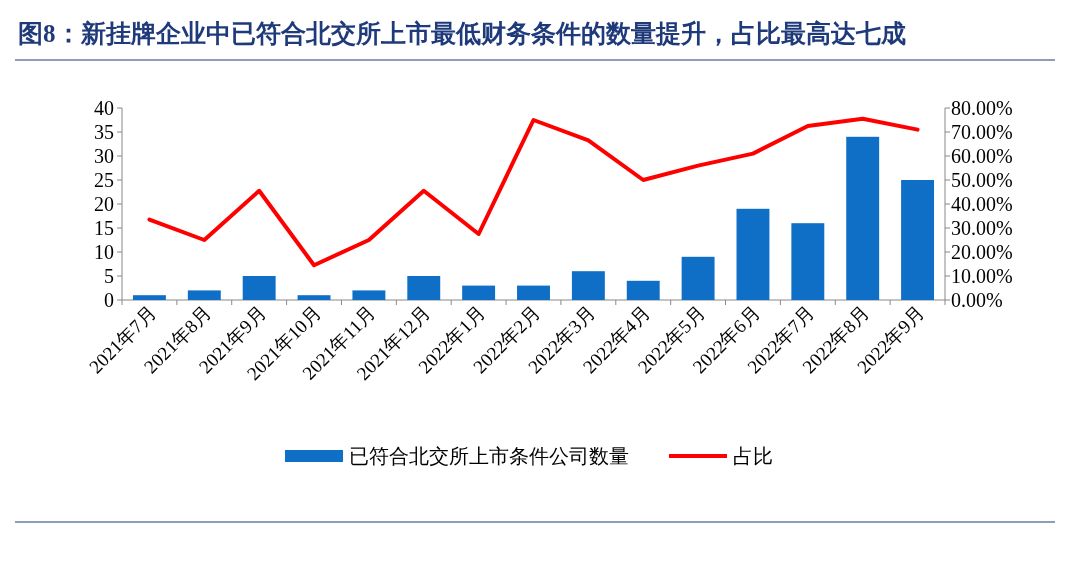 The image size is (1080, 575). I want to click on y2-tick-label: 0.00%, so click(977, 300).